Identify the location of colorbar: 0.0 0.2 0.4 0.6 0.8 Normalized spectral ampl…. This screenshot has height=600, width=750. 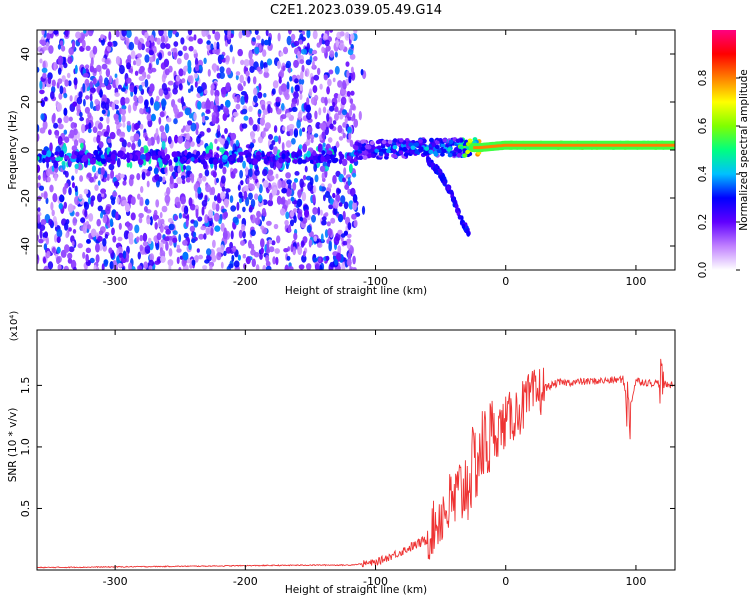
(723, 154).